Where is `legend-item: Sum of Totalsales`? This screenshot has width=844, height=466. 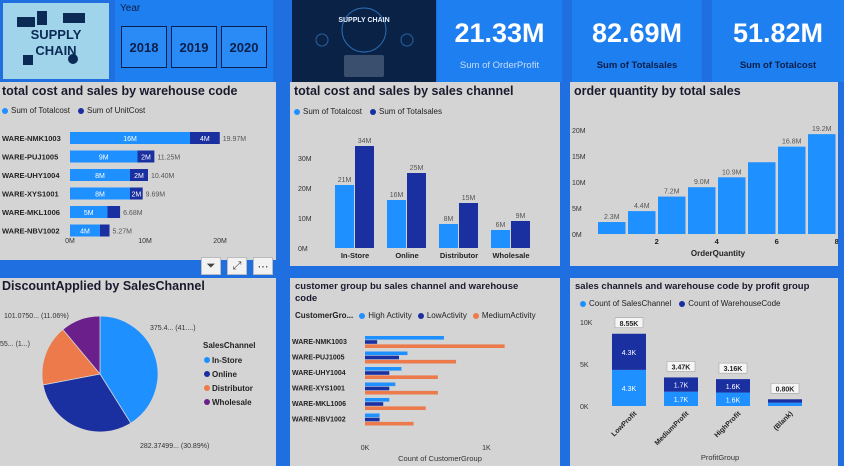 legend-item: Sum of Totalsales is located at coordinates (406, 111).